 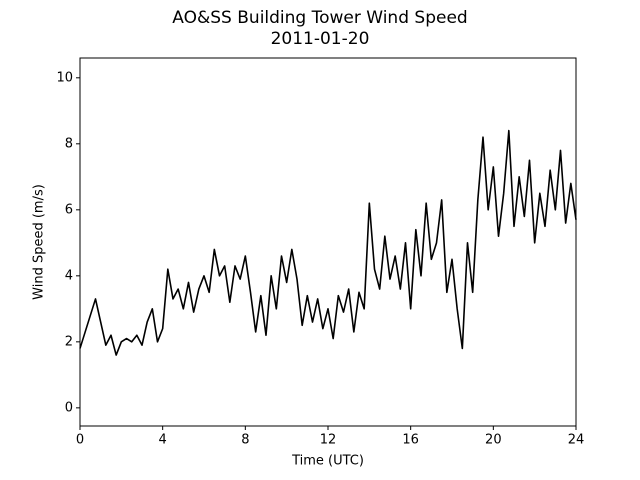 I want to click on x-tick-label: 8, so click(x=245, y=440).